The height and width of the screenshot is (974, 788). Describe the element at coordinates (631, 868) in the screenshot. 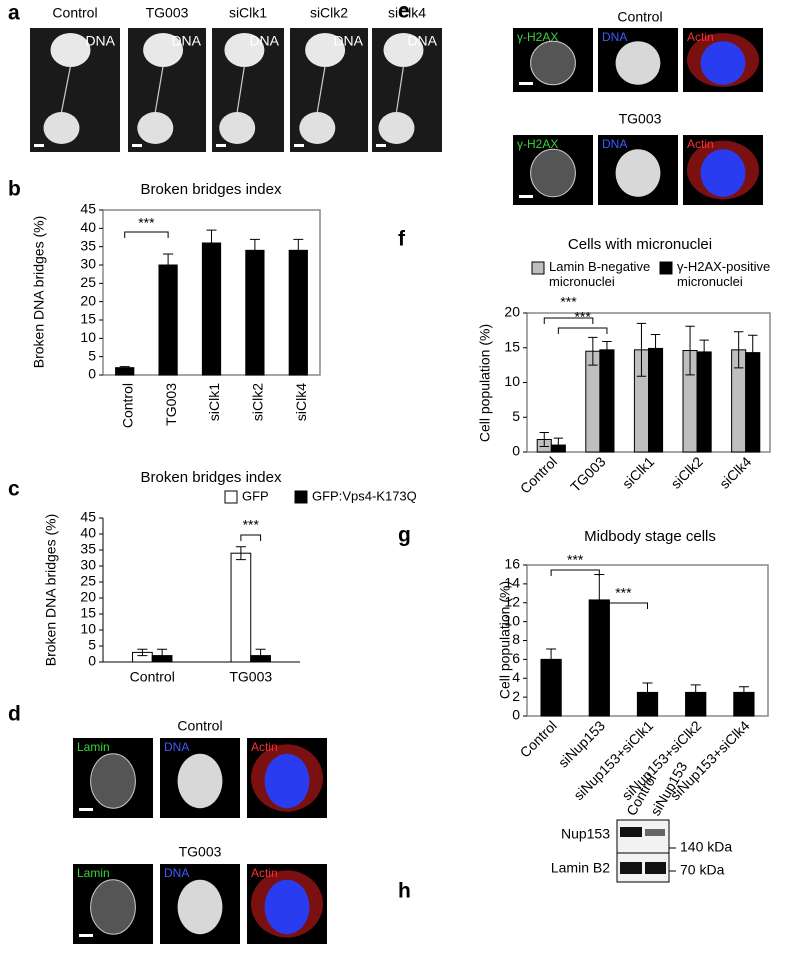

I see `band` at that location.